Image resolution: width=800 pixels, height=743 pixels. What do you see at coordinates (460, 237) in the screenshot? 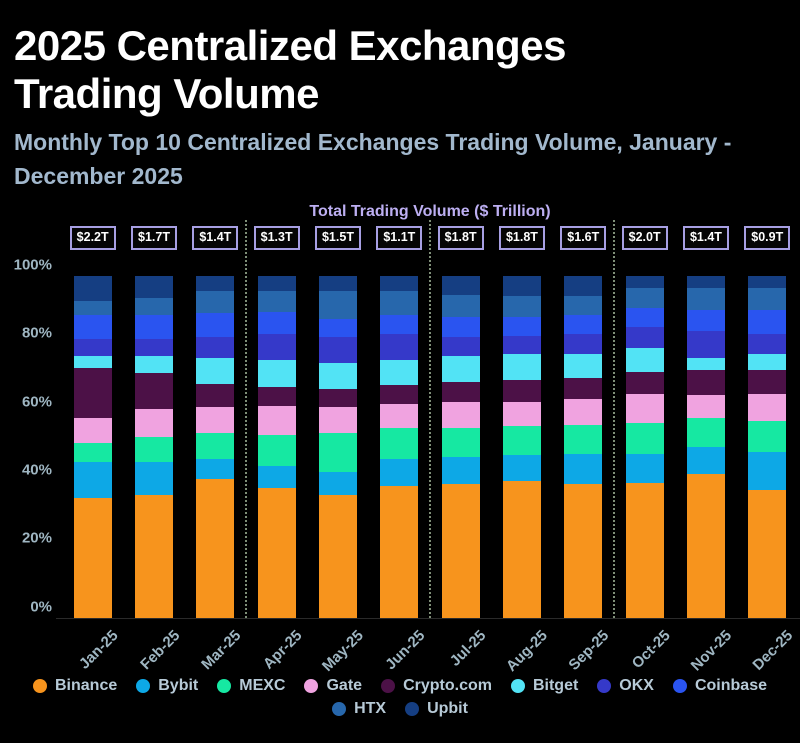
I see `total-label: $1.8T` at bounding box center [460, 237].